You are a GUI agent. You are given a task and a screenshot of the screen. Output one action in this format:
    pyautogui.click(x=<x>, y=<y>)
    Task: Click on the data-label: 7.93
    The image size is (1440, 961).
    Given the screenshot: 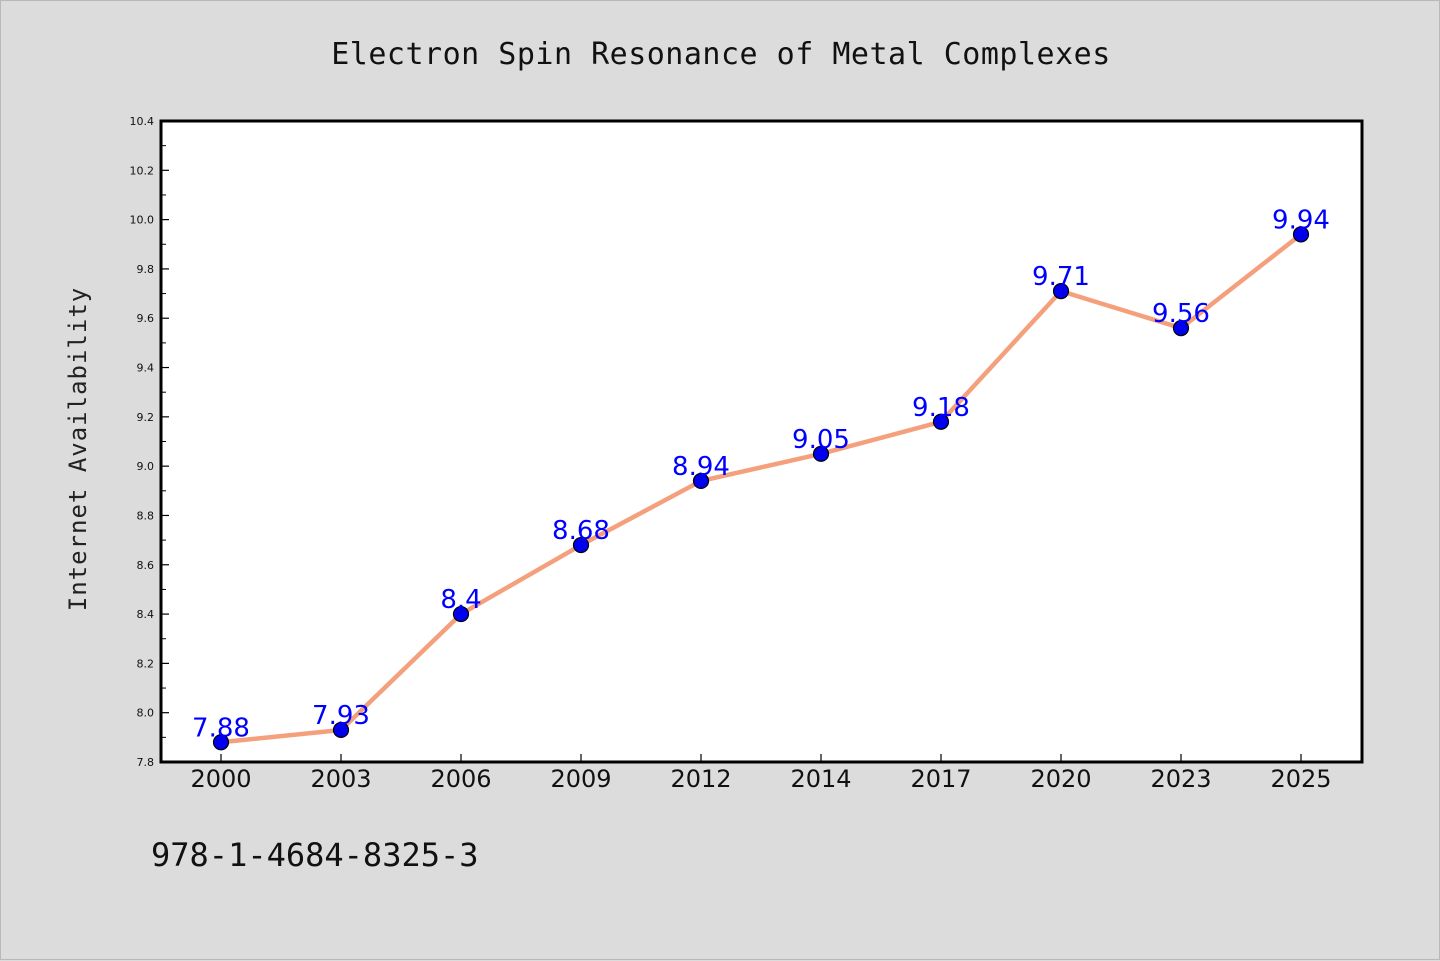 What is the action you would take?
    pyautogui.click(x=341, y=716)
    